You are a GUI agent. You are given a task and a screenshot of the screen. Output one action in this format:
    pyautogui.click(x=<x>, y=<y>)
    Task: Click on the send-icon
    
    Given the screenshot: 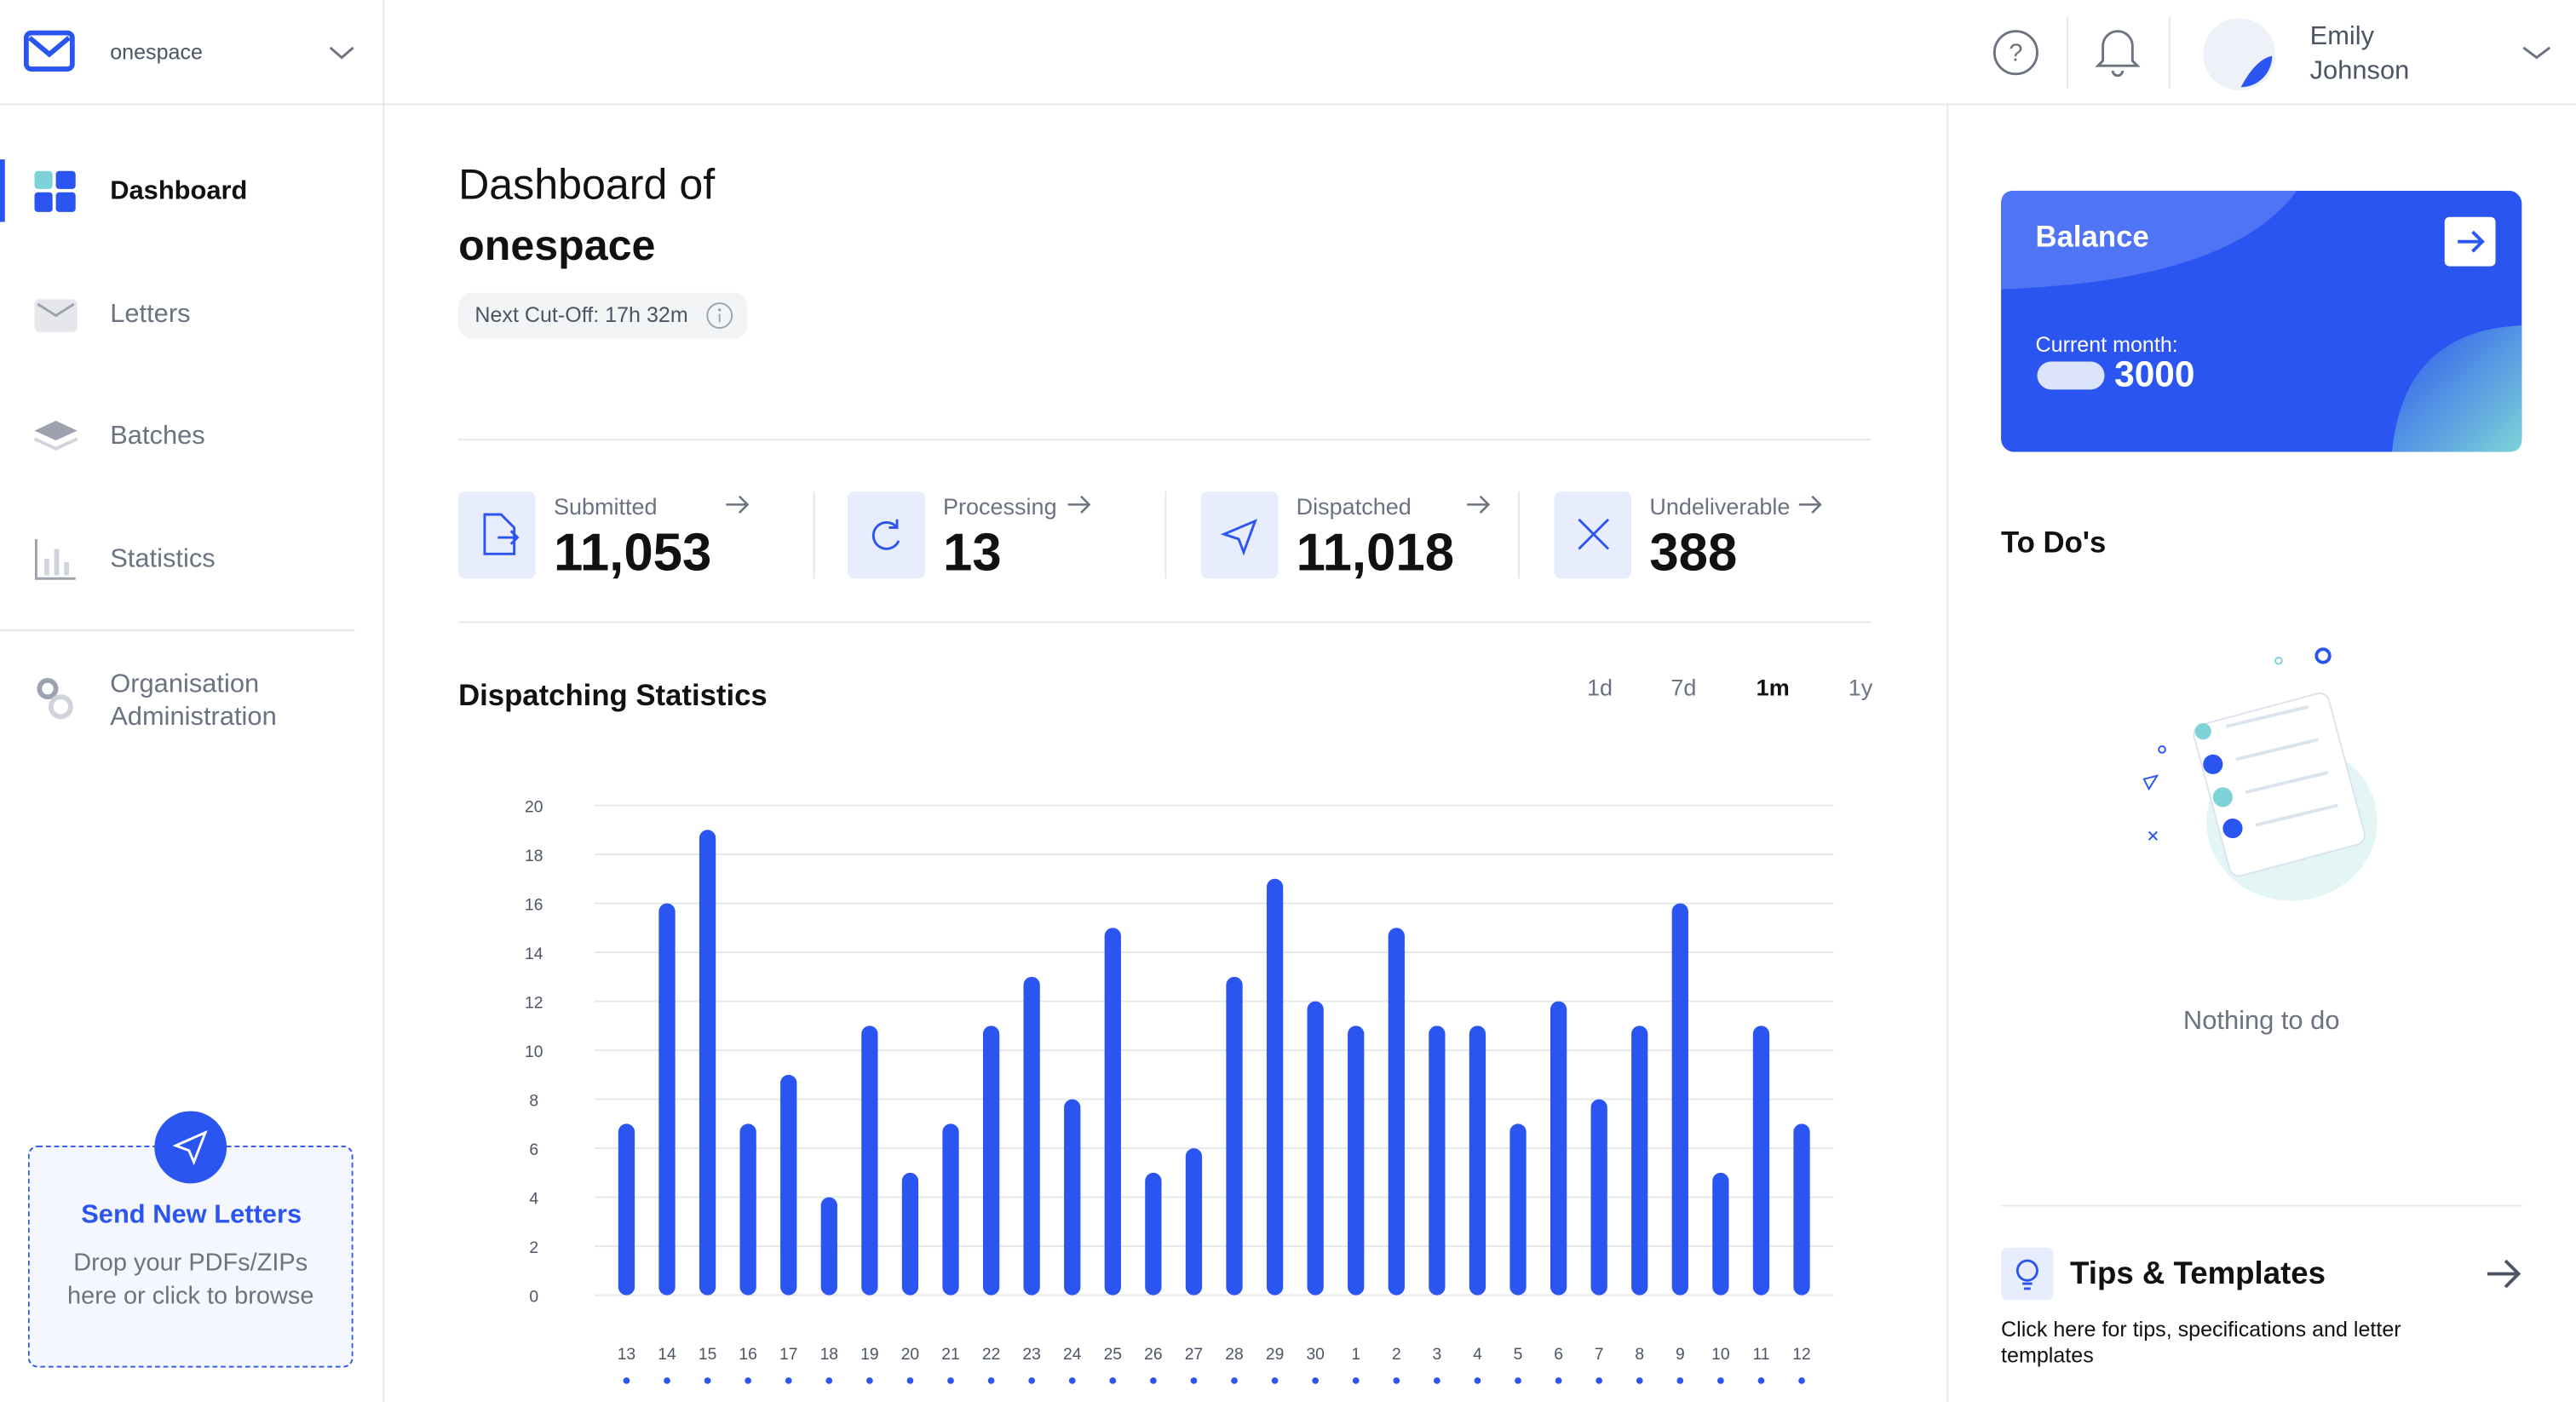 What is the action you would take?
    pyautogui.click(x=190, y=1148)
    